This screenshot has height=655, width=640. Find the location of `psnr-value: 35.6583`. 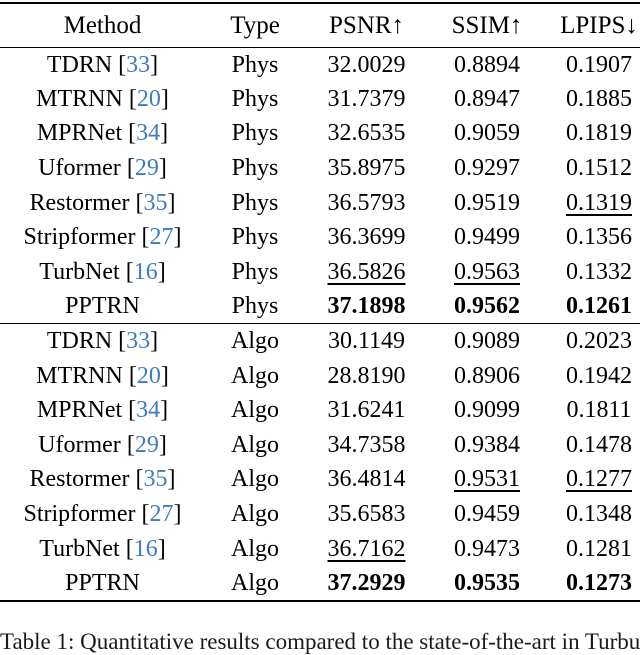

psnr-value: 35.6583 is located at coordinates (366, 514).